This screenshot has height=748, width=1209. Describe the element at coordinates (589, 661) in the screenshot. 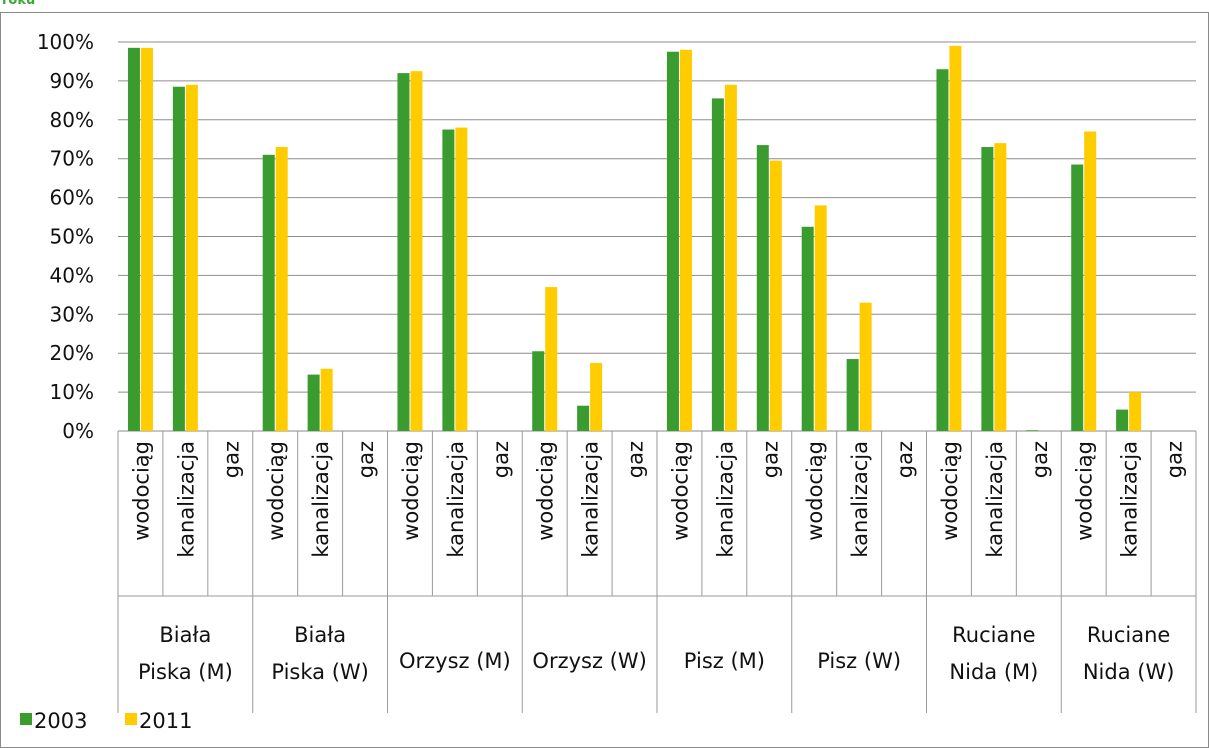

I see `group-label: Orzysz (W)` at that location.